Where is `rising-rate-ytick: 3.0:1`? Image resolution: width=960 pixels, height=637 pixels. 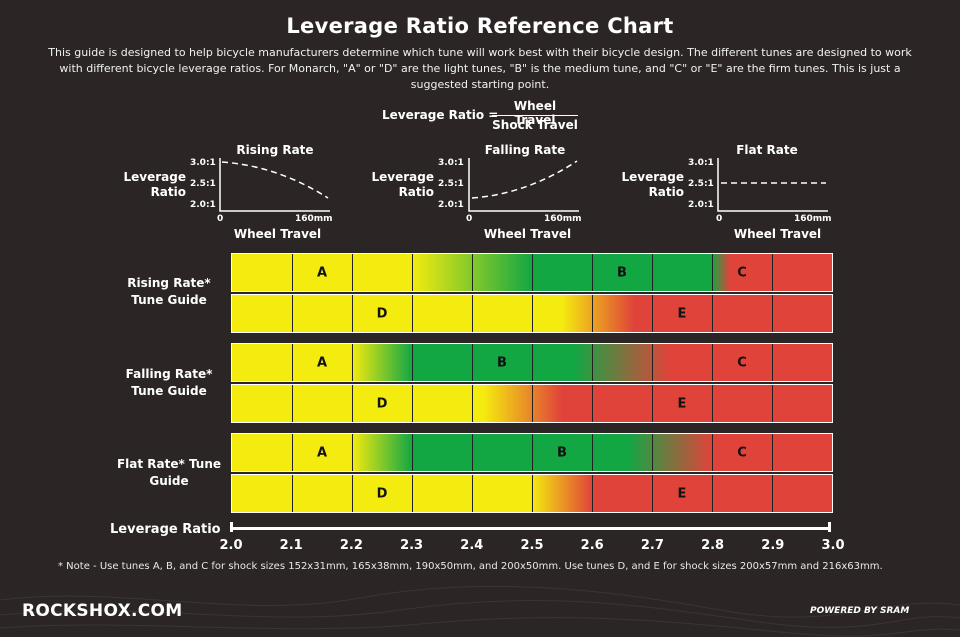 rising-rate-ytick: 3.0:1 is located at coordinates (203, 163).